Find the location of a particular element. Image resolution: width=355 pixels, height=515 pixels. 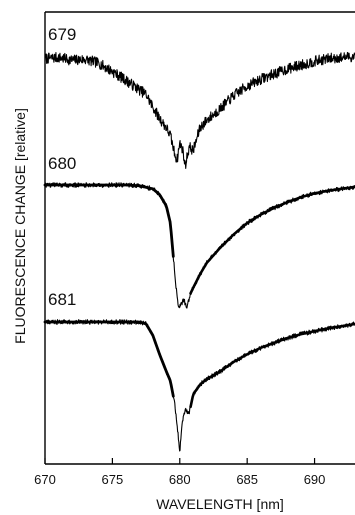

series-label-680: 680 is located at coordinates (62, 163).